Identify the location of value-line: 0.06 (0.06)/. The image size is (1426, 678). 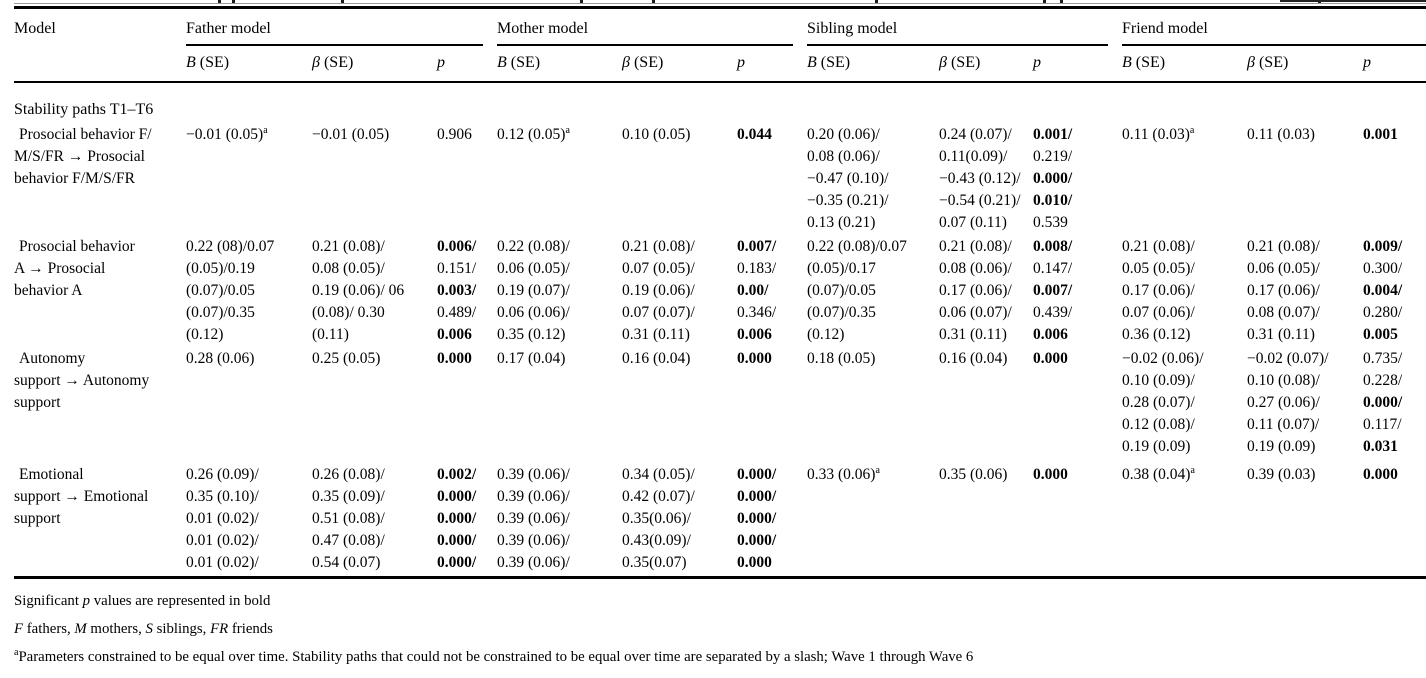
(533, 312).